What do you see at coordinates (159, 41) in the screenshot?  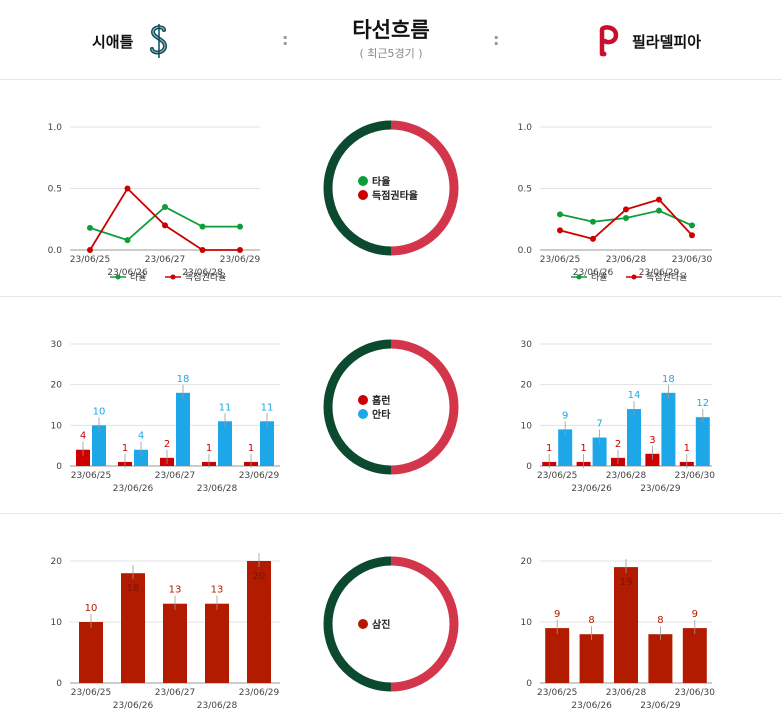 I see `mariners-logo-icon` at bounding box center [159, 41].